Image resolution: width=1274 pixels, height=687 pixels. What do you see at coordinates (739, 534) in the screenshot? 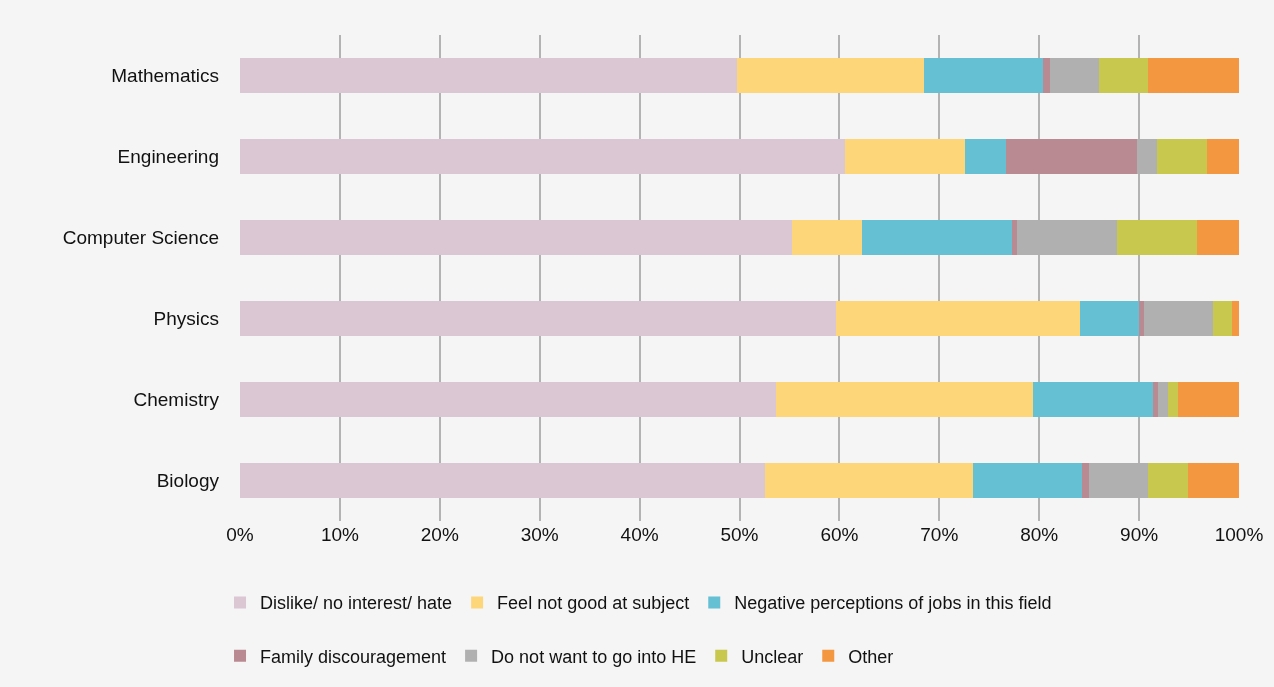
I see `x-tick-label: 50%` at bounding box center [739, 534].